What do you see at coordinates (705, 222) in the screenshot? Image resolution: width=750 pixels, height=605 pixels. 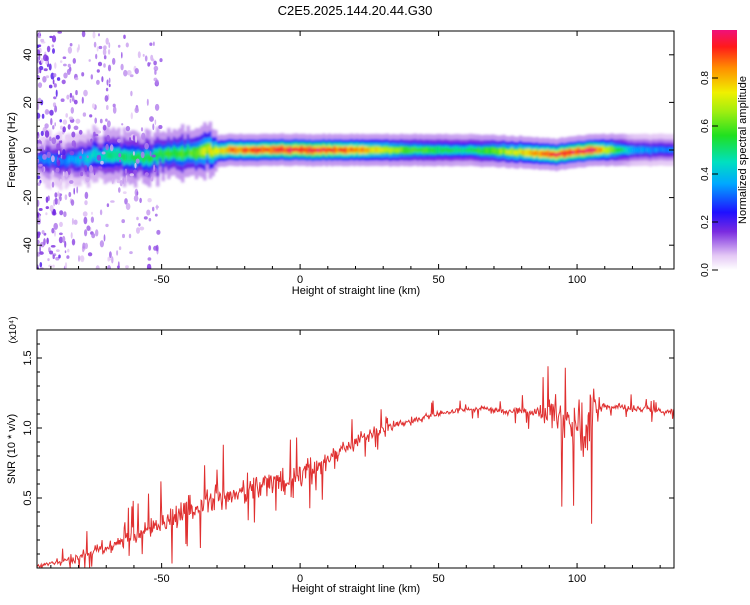 I see `colorbar-tick-label: 0.2` at bounding box center [705, 222].